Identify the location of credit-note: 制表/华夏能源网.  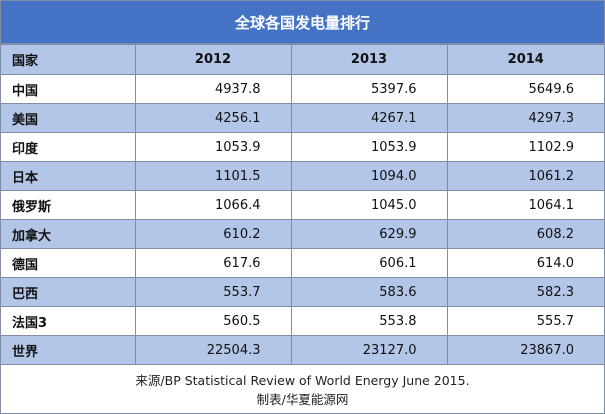
(302, 399).